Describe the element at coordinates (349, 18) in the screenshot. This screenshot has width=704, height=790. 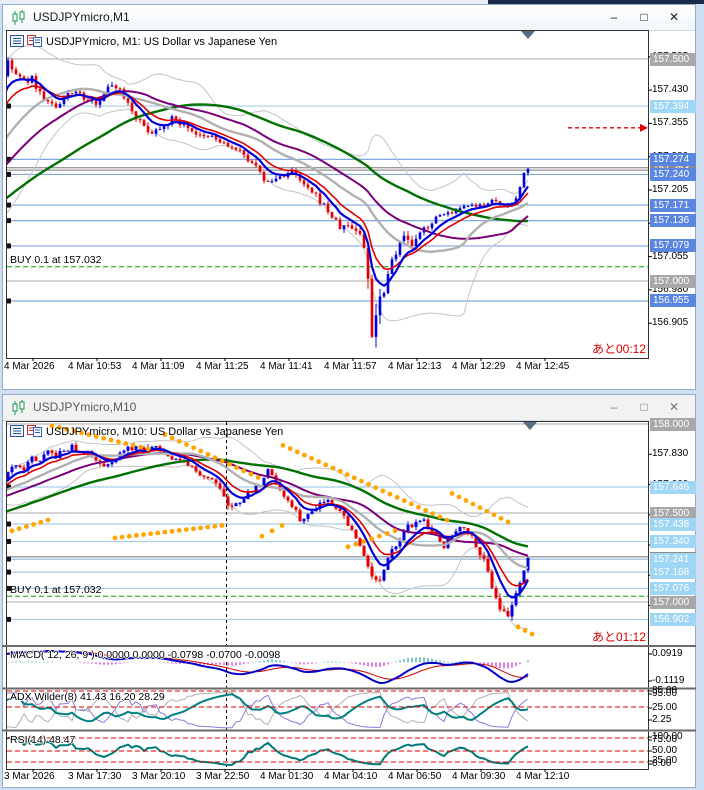
I see `titlebar-m1: USDJPYmicro,M1 – □ ✕` at that location.